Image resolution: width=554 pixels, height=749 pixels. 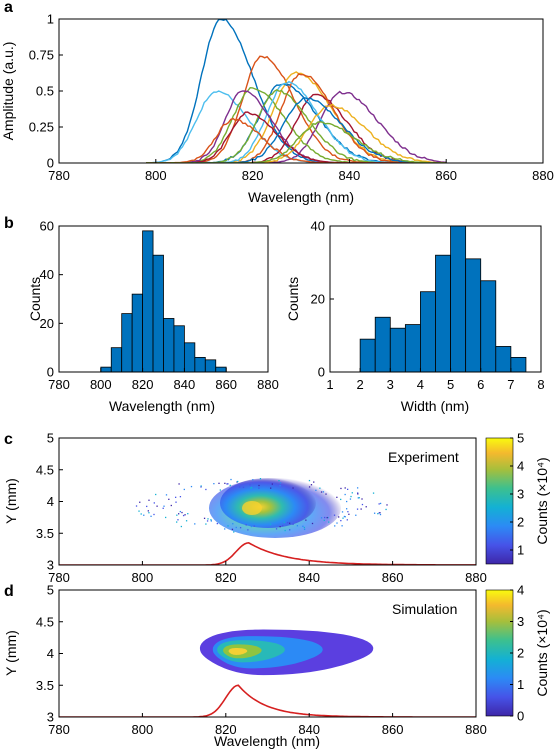 What do you see at coordinates (41, 55) in the screenshot?
I see `panel-a-y-tick-label: 0.75` at bounding box center [41, 55].